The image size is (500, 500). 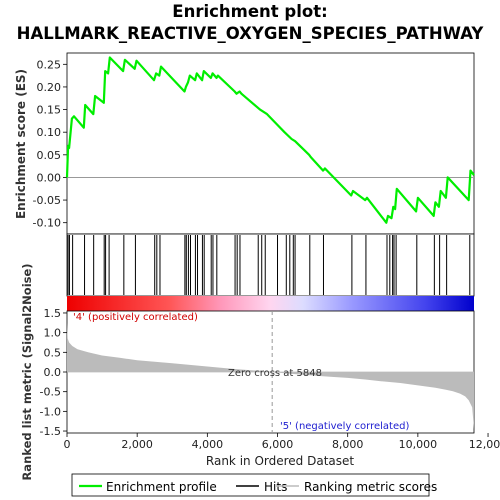 I want to click on x-tick-label: 4,000, so click(x=208, y=444).